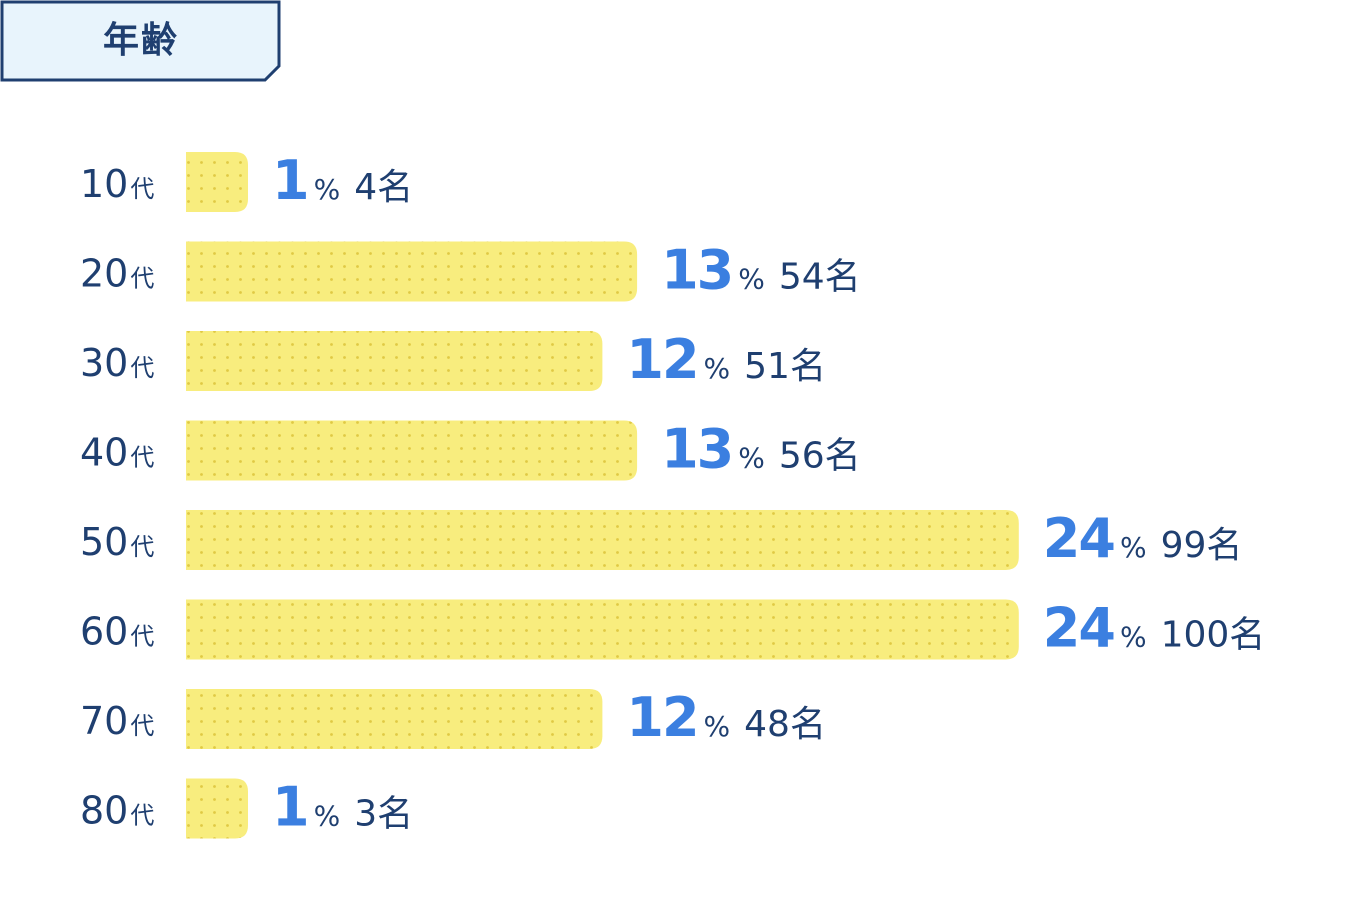  Describe the element at coordinates (761, 270) in the screenshot. I see `value-label: 13% 54名` at that location.